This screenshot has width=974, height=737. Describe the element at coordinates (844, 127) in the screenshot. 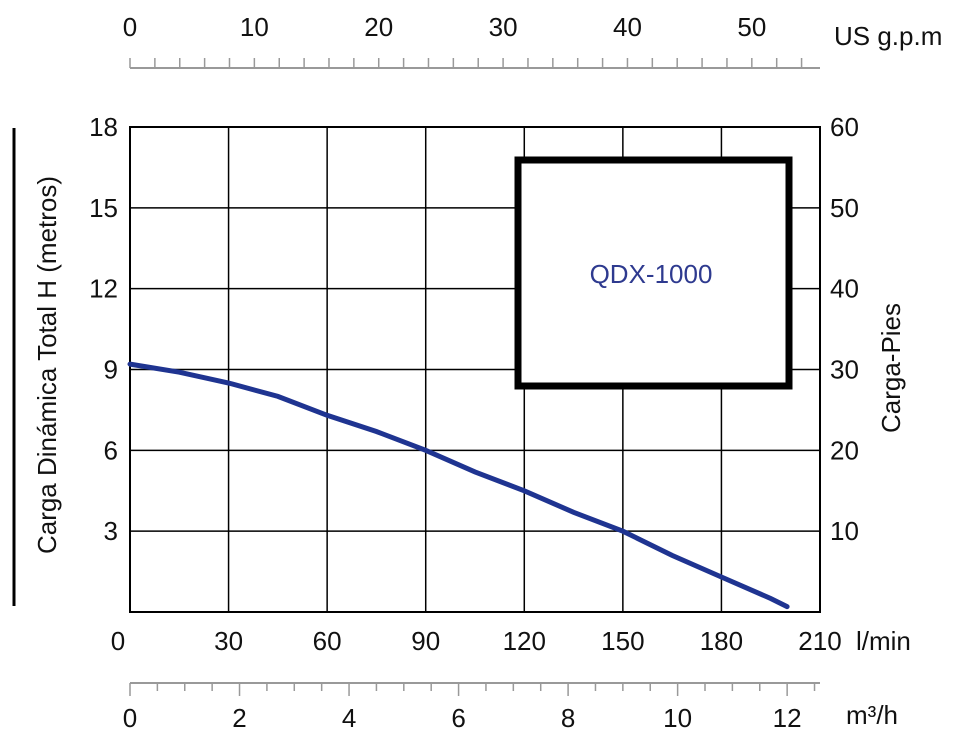

I see `y-right-tick-label: 60` at that location.